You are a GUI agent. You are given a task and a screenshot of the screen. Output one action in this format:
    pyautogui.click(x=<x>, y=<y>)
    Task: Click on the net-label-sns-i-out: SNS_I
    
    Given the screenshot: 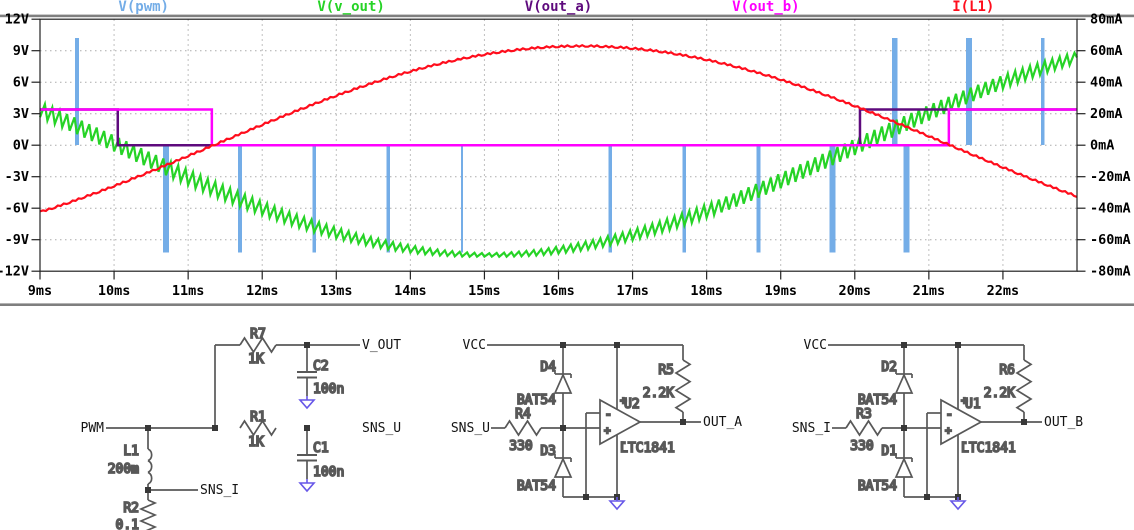 What is the action you would take?
    pyautogui.click(x=219, y=490)
    